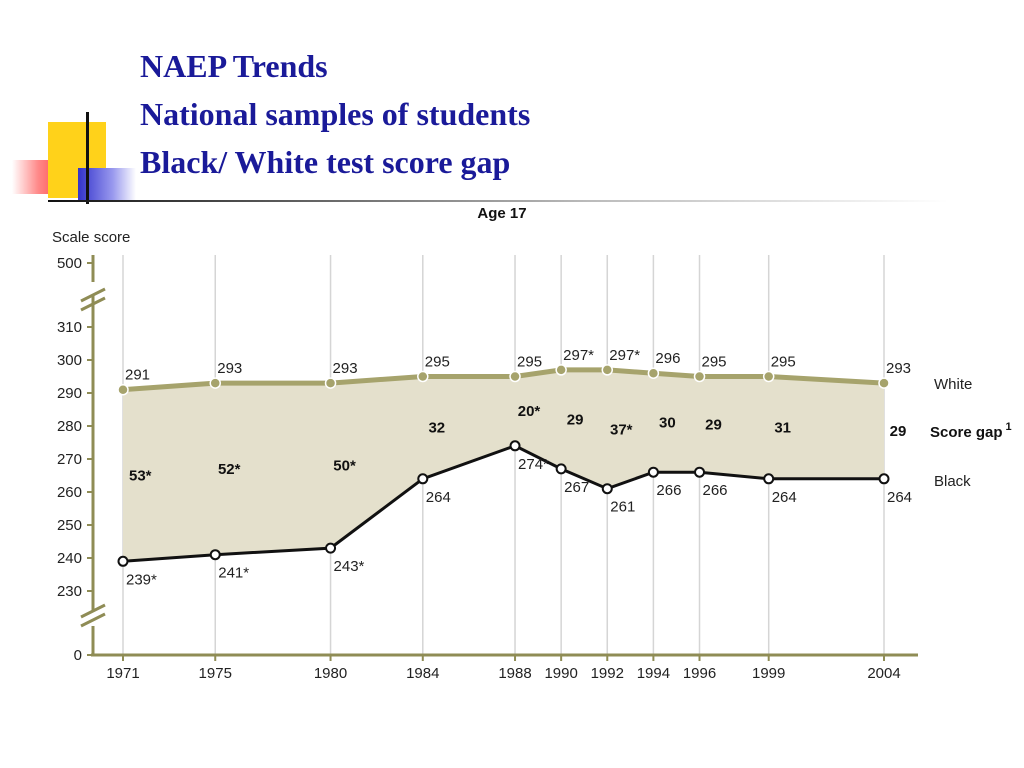 The height and width of the screenshot is (768, 1024). What do you see at coordinates (69, 591) in the screenshot?
I see `y-tick-label-230: 230` at bounding box center [69, 591].